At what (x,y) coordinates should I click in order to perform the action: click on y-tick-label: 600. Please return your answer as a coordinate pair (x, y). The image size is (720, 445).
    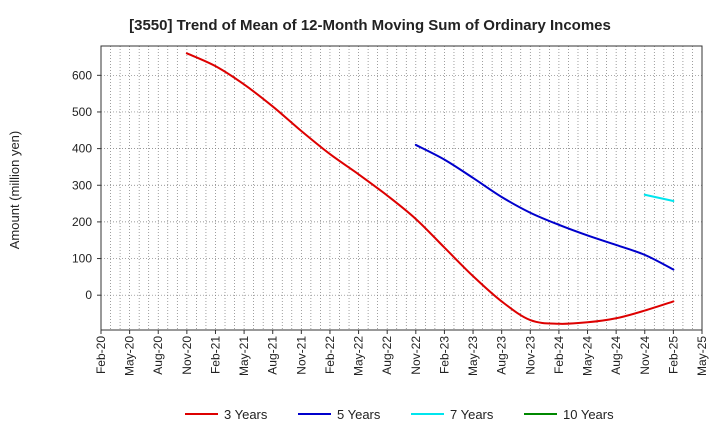
    Looking at the image, I should click on (82, 75).